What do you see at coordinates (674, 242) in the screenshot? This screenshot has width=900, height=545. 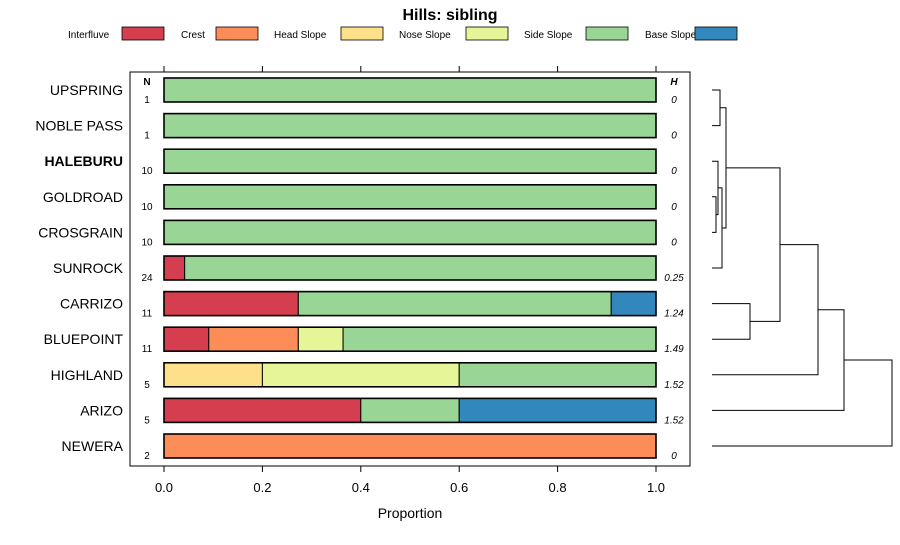 I see `h-value-crosgrain: 0` at bounding box center [674, 242].